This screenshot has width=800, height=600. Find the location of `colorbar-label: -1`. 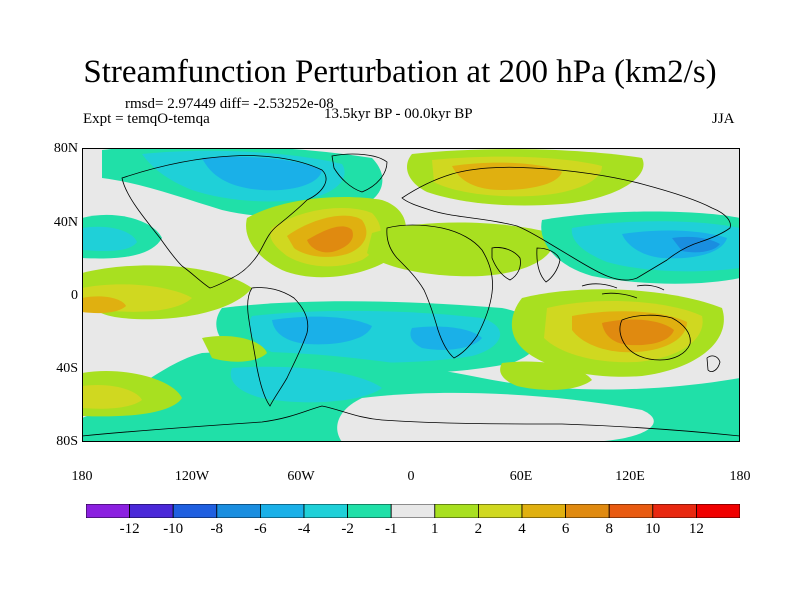

colorbar-label: -1 is located at coordinates (391, 529).